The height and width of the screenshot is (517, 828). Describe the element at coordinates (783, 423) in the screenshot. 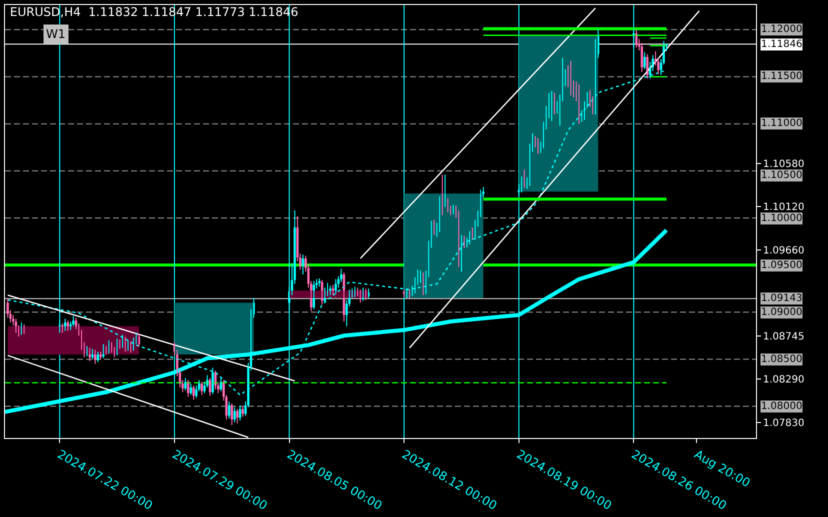

I see `y-tick-label: 1.07830` at that location.